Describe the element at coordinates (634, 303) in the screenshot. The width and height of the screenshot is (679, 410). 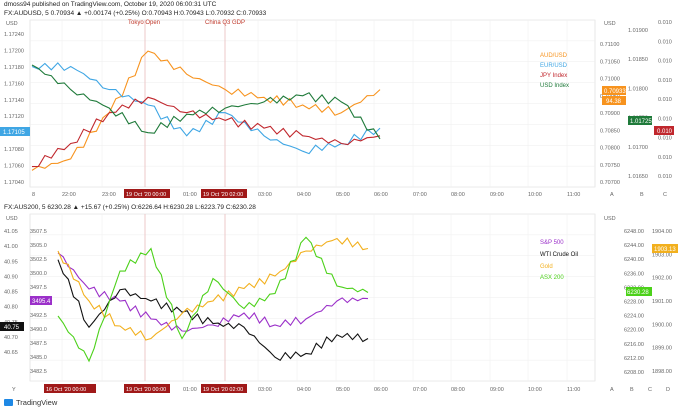
I see `bottom-right-tick: 6228.00` at that location.